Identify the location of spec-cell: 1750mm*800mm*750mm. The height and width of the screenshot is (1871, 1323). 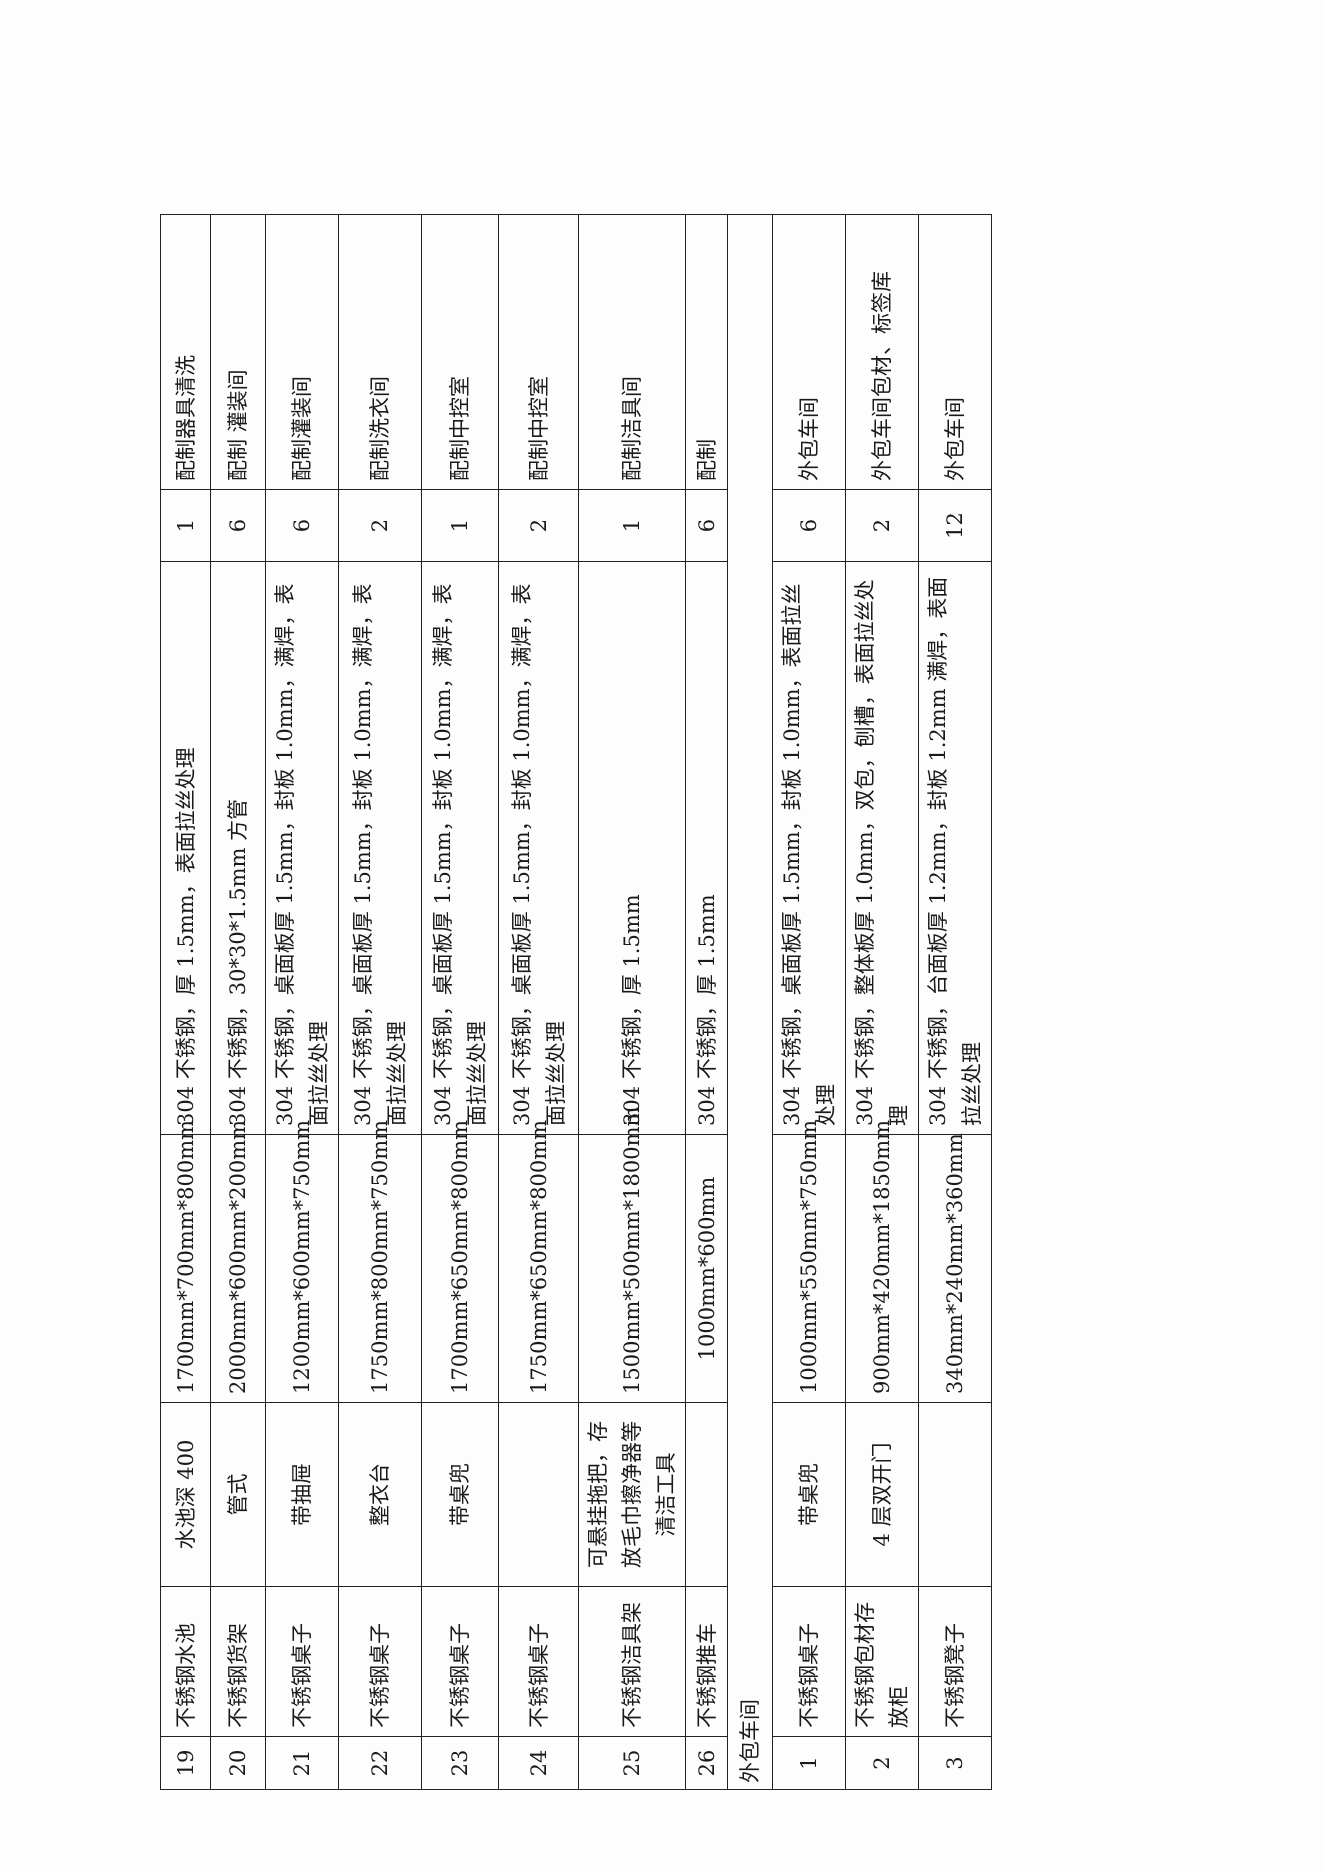
(380, 1261).